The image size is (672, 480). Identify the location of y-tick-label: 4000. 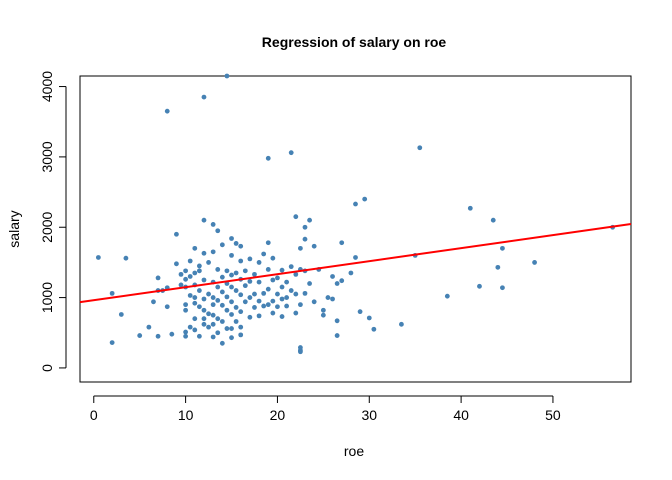
(47, 86).